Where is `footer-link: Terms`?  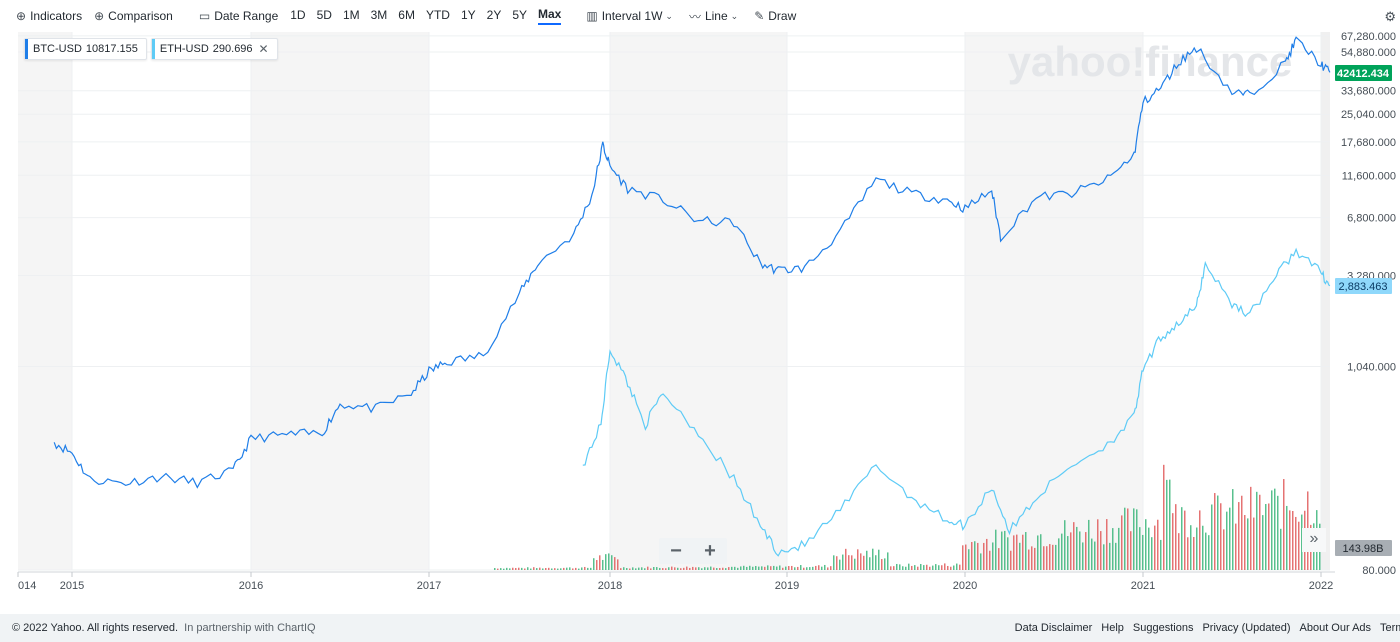 footer-link: Terms is located at coordinates (1390, 628).